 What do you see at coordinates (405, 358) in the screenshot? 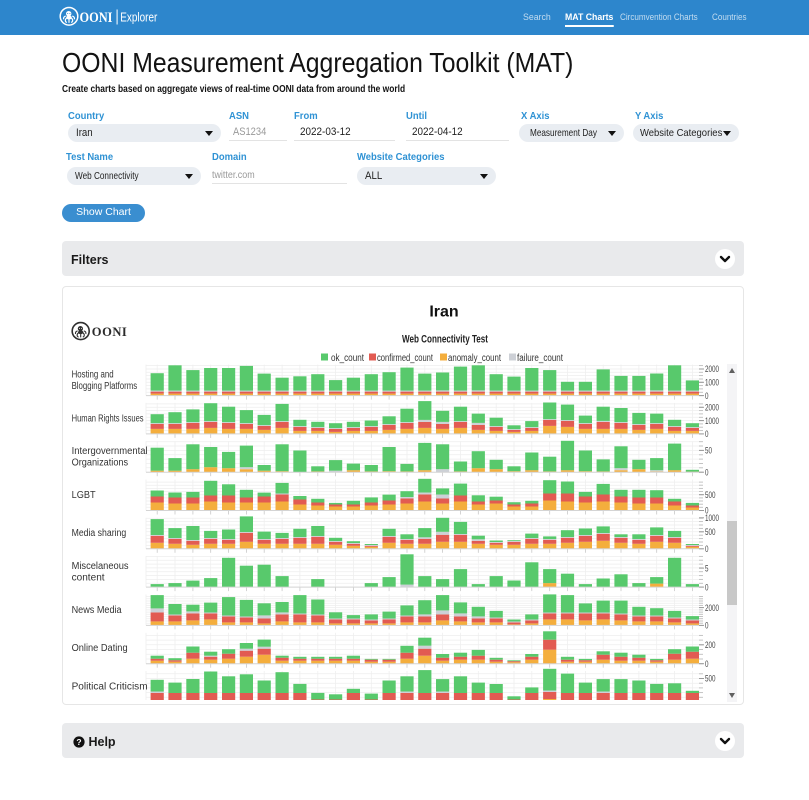
I see `svg-text: confirmed_count` at bounding box center [405, 358].